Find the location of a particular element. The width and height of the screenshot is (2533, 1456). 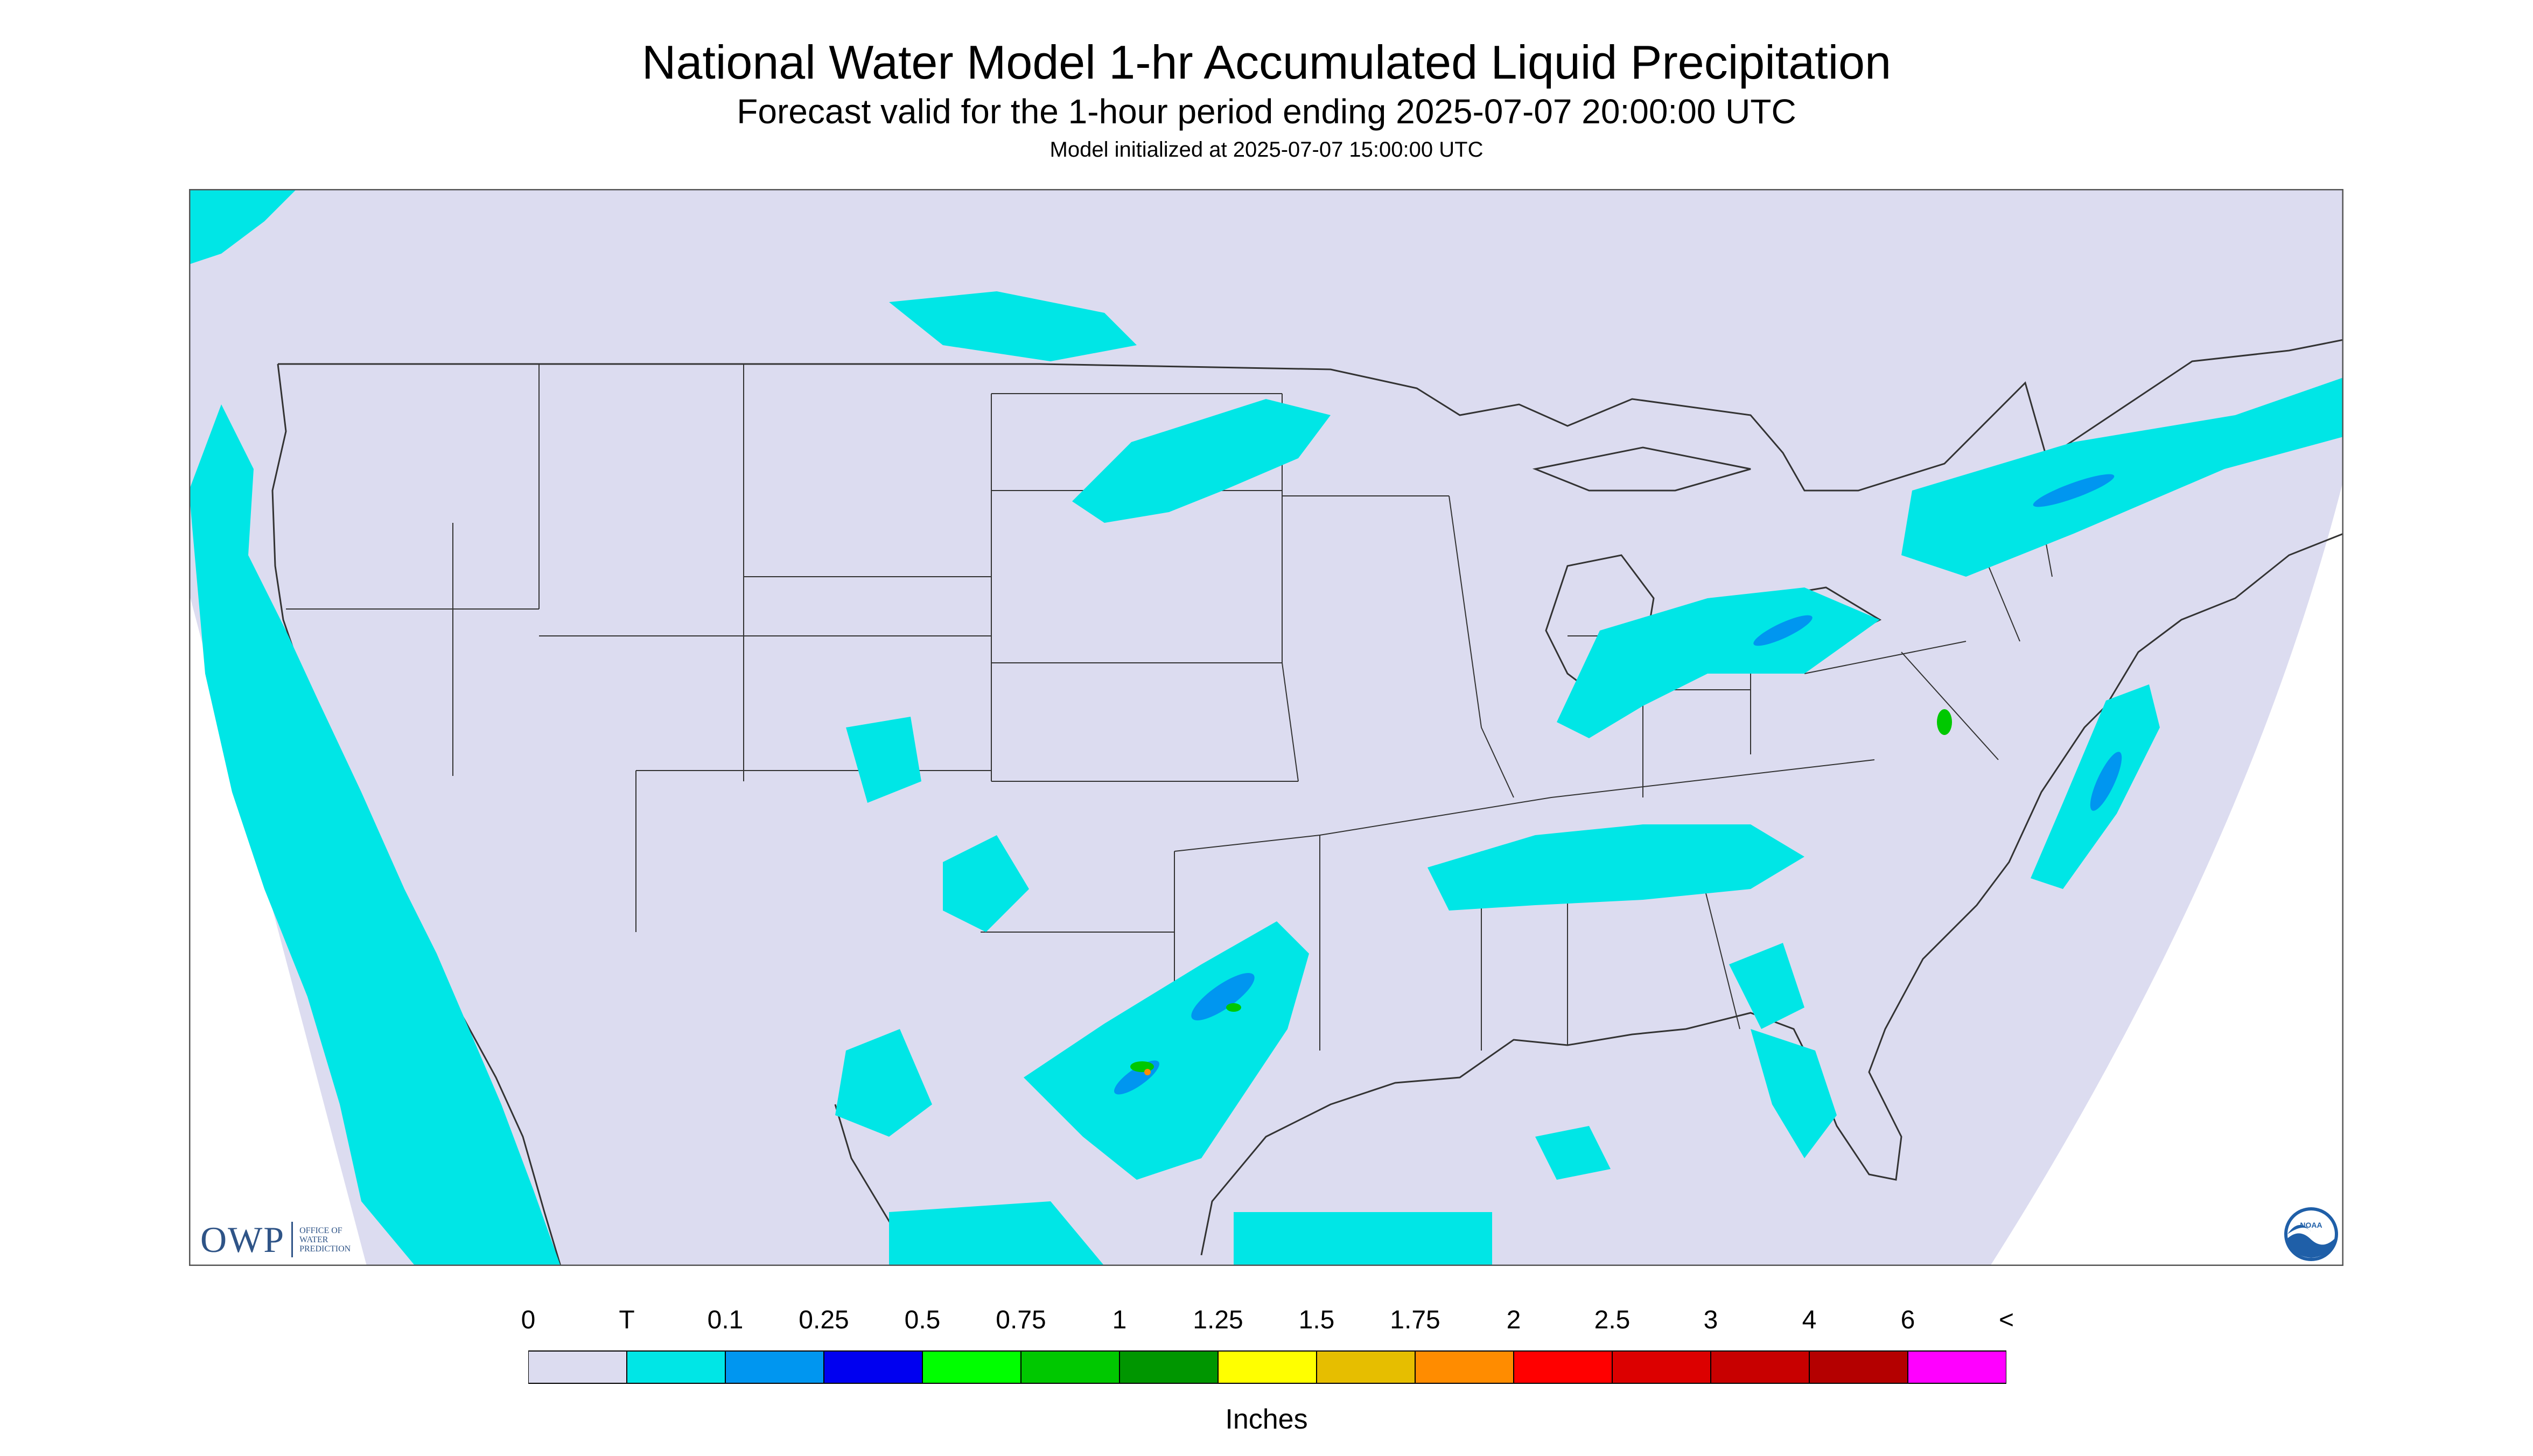

precip-extreme-cores is located at coordinates (1147, 1072).